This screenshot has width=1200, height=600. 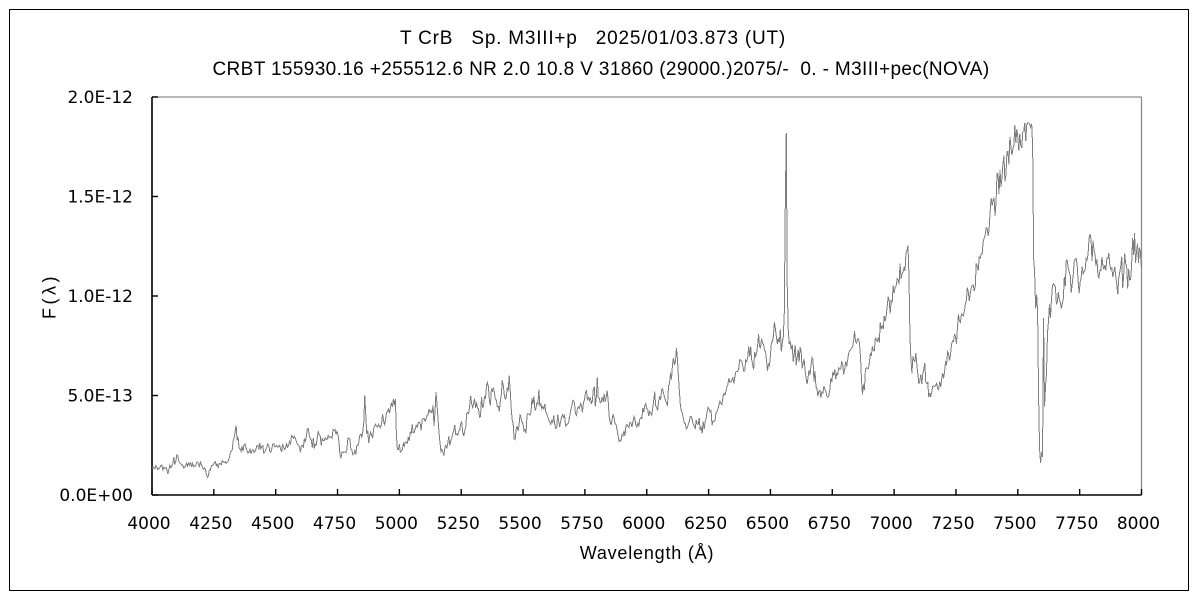 I want to click on x-tick-label: 6500, so click(x=767, y=524).